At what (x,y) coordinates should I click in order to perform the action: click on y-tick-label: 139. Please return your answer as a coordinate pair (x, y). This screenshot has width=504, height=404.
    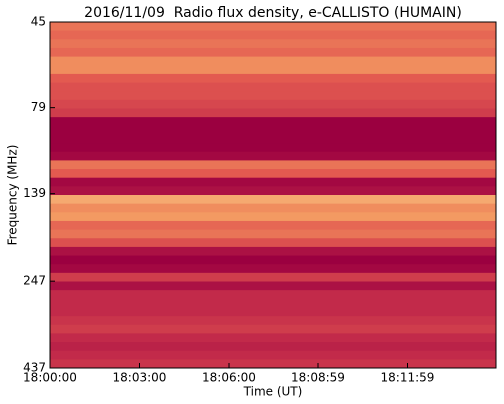
    Looking at the image, I should click on (34, 193).